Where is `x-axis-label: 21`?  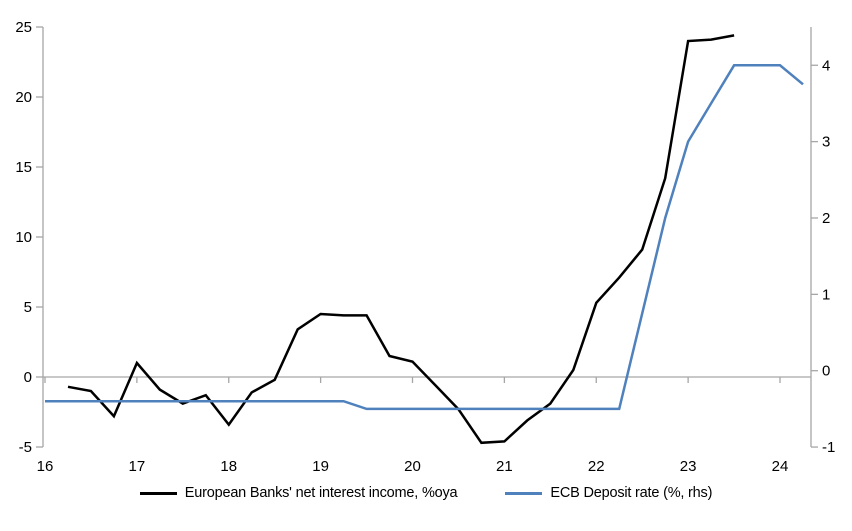
x-axis-label: 21 is located at coordinates (504, 466).